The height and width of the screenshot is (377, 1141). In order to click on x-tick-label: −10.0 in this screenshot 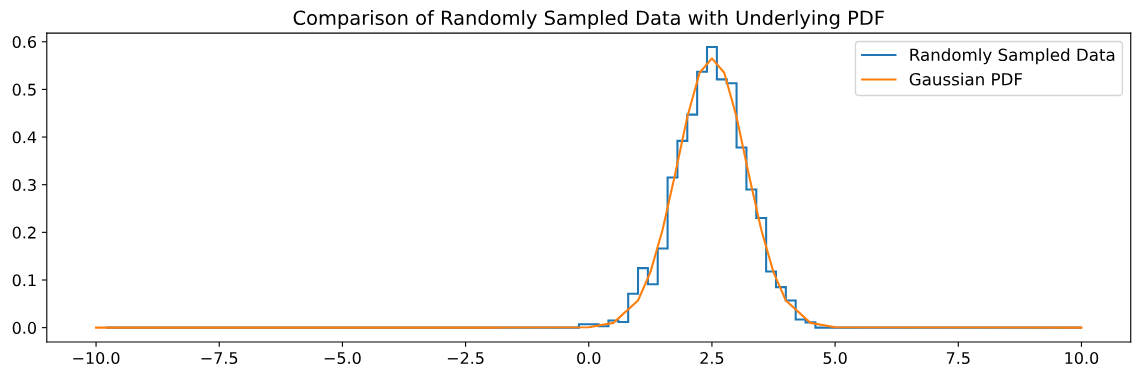, I will do `click(96, 358)`.